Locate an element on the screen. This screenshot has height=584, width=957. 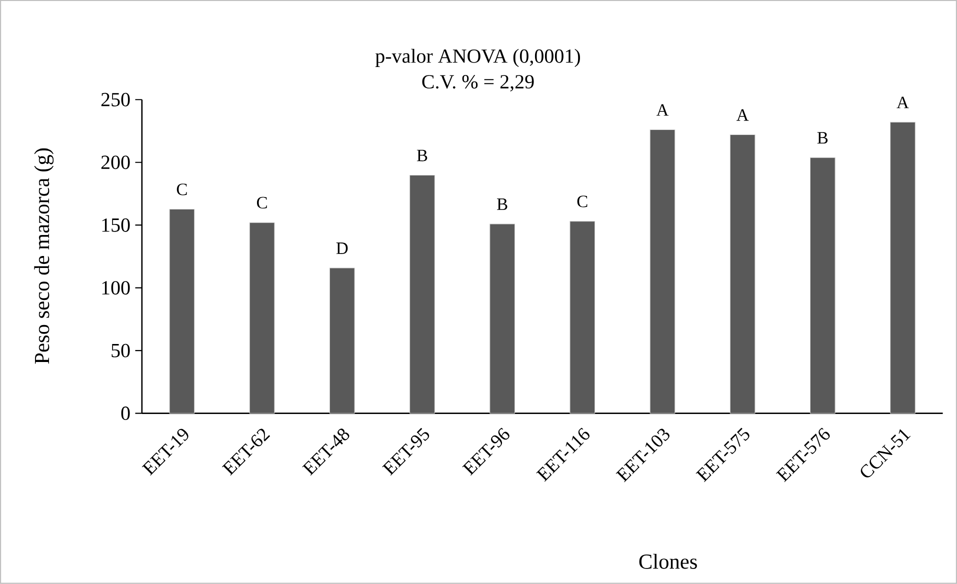
x-axis-title: Clones is located at coordinates (668, 561).